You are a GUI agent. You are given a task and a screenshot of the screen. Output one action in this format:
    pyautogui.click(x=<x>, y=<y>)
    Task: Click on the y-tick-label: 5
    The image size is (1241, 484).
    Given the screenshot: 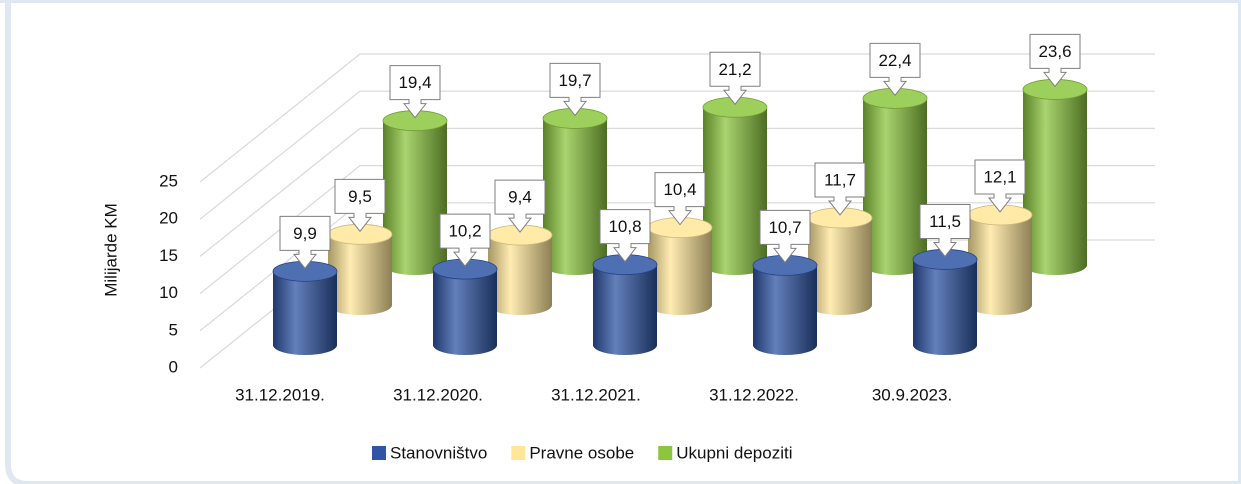 What is the action you would take?
    pyautogui.click(x=173, y=329)
    